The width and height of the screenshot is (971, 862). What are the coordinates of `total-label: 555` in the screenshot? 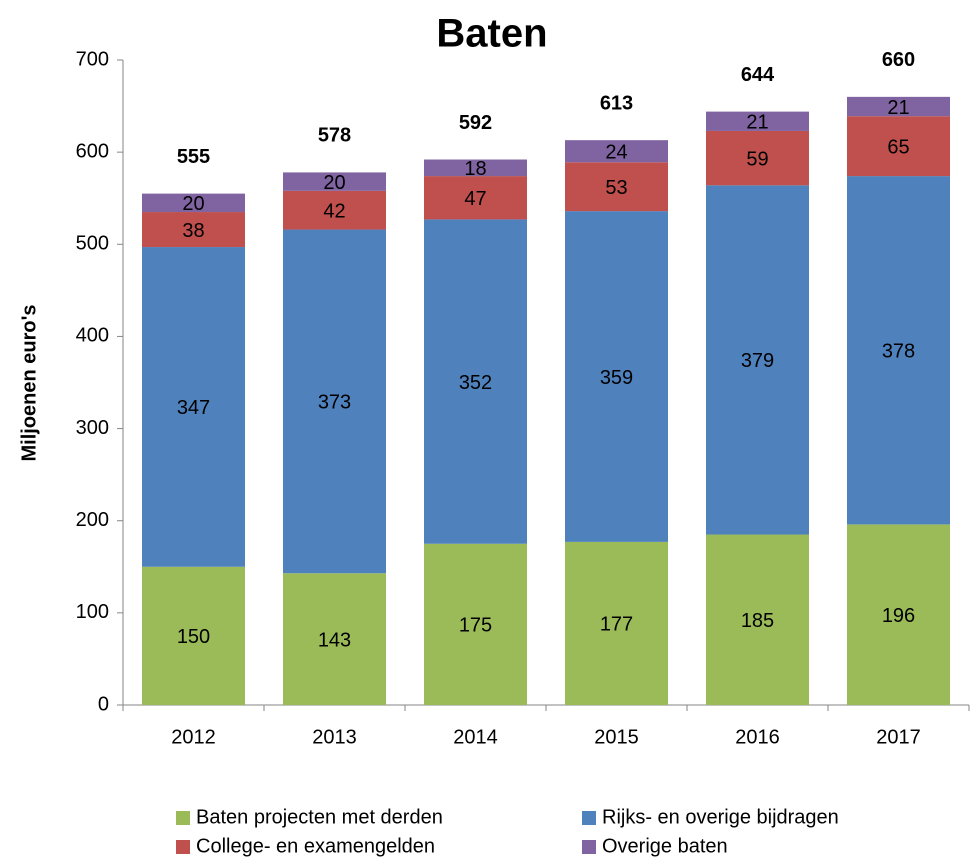 It's located at (193, 157).